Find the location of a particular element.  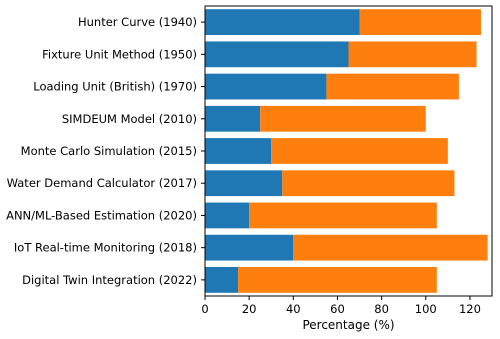

x-tick-label: 40 is located at coordinates (293, 309).